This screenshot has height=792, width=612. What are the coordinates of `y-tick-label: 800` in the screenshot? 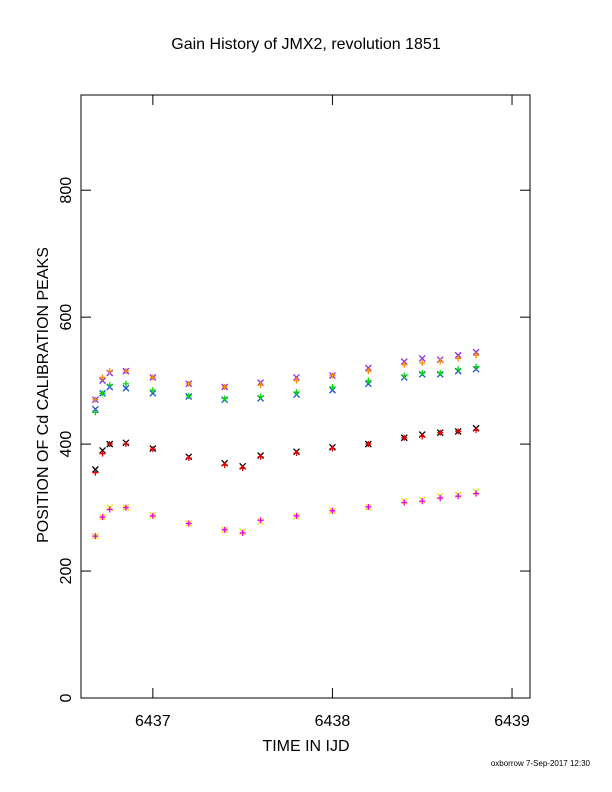 It's located at (66, 190).